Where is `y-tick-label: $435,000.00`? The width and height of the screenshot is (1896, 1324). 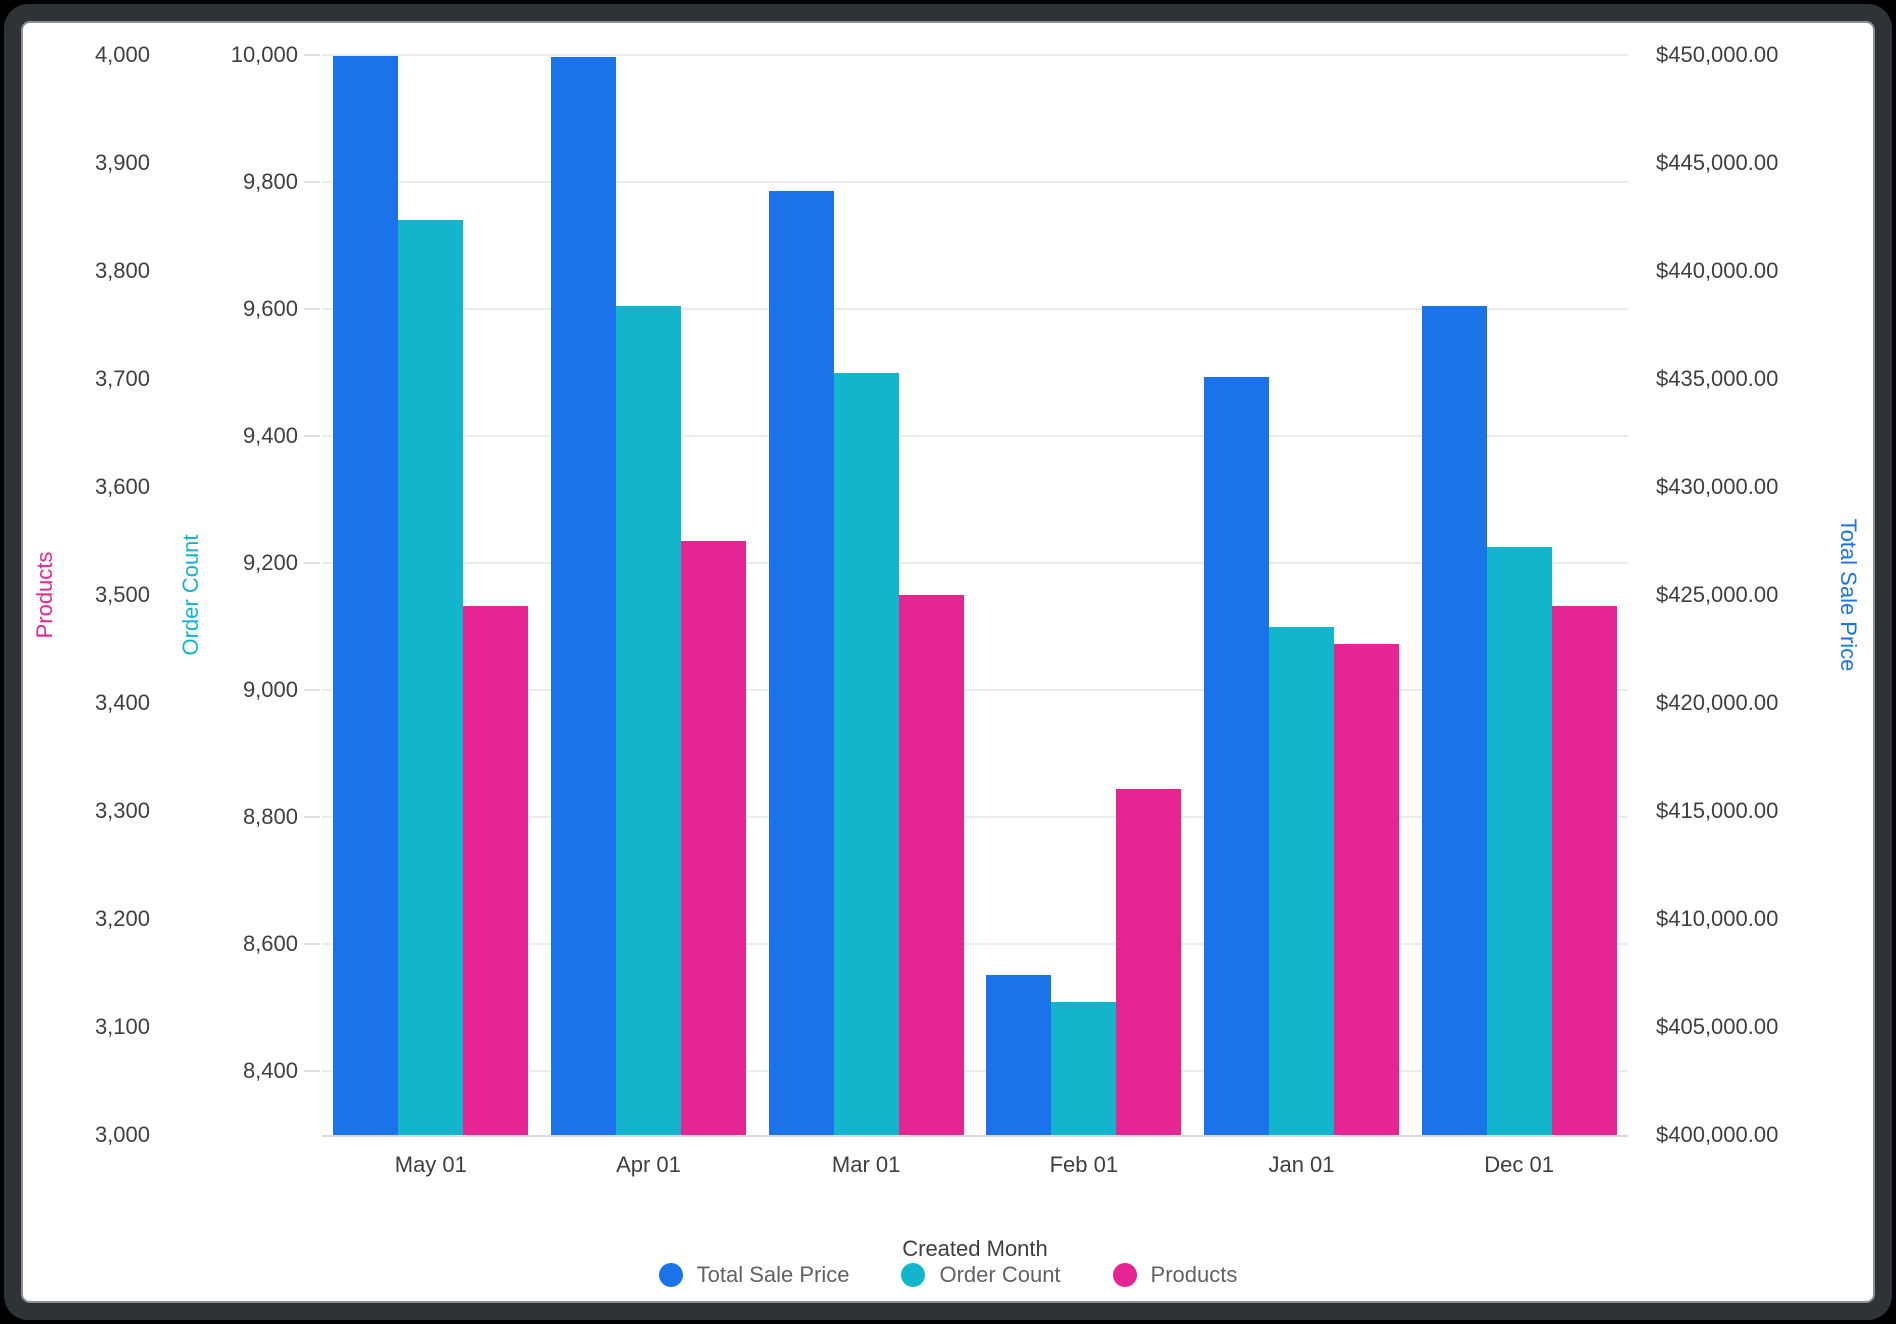 y-tick-label: $435,000.00 is located at coordinates (1717, 378).